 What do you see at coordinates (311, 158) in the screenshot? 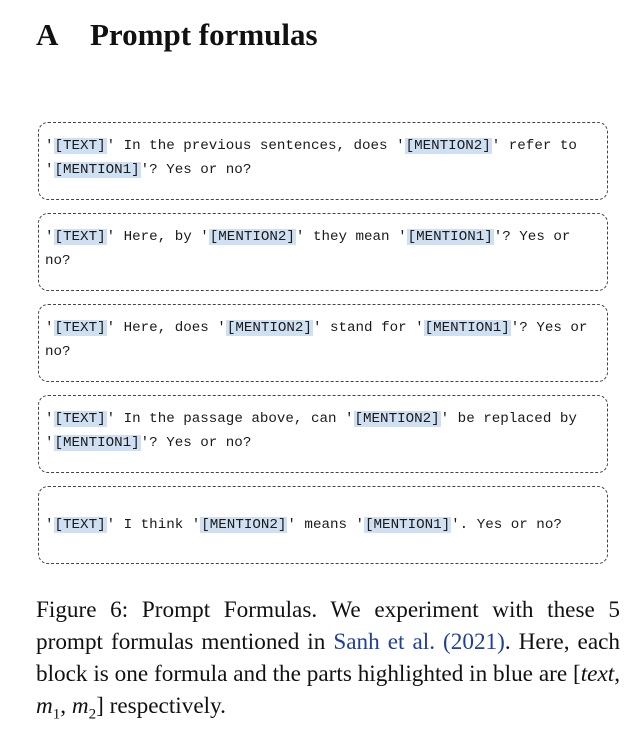
I see `formula-text-segment: ' refer to '` at bounding box center [311, 158].